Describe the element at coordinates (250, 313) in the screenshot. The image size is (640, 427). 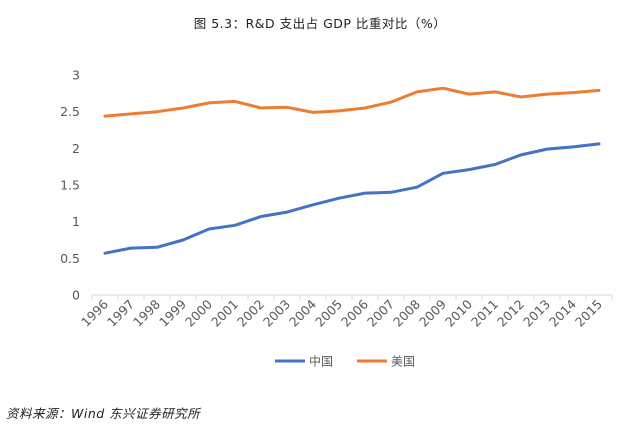
I see `x-tick-label: 2002` at that location.